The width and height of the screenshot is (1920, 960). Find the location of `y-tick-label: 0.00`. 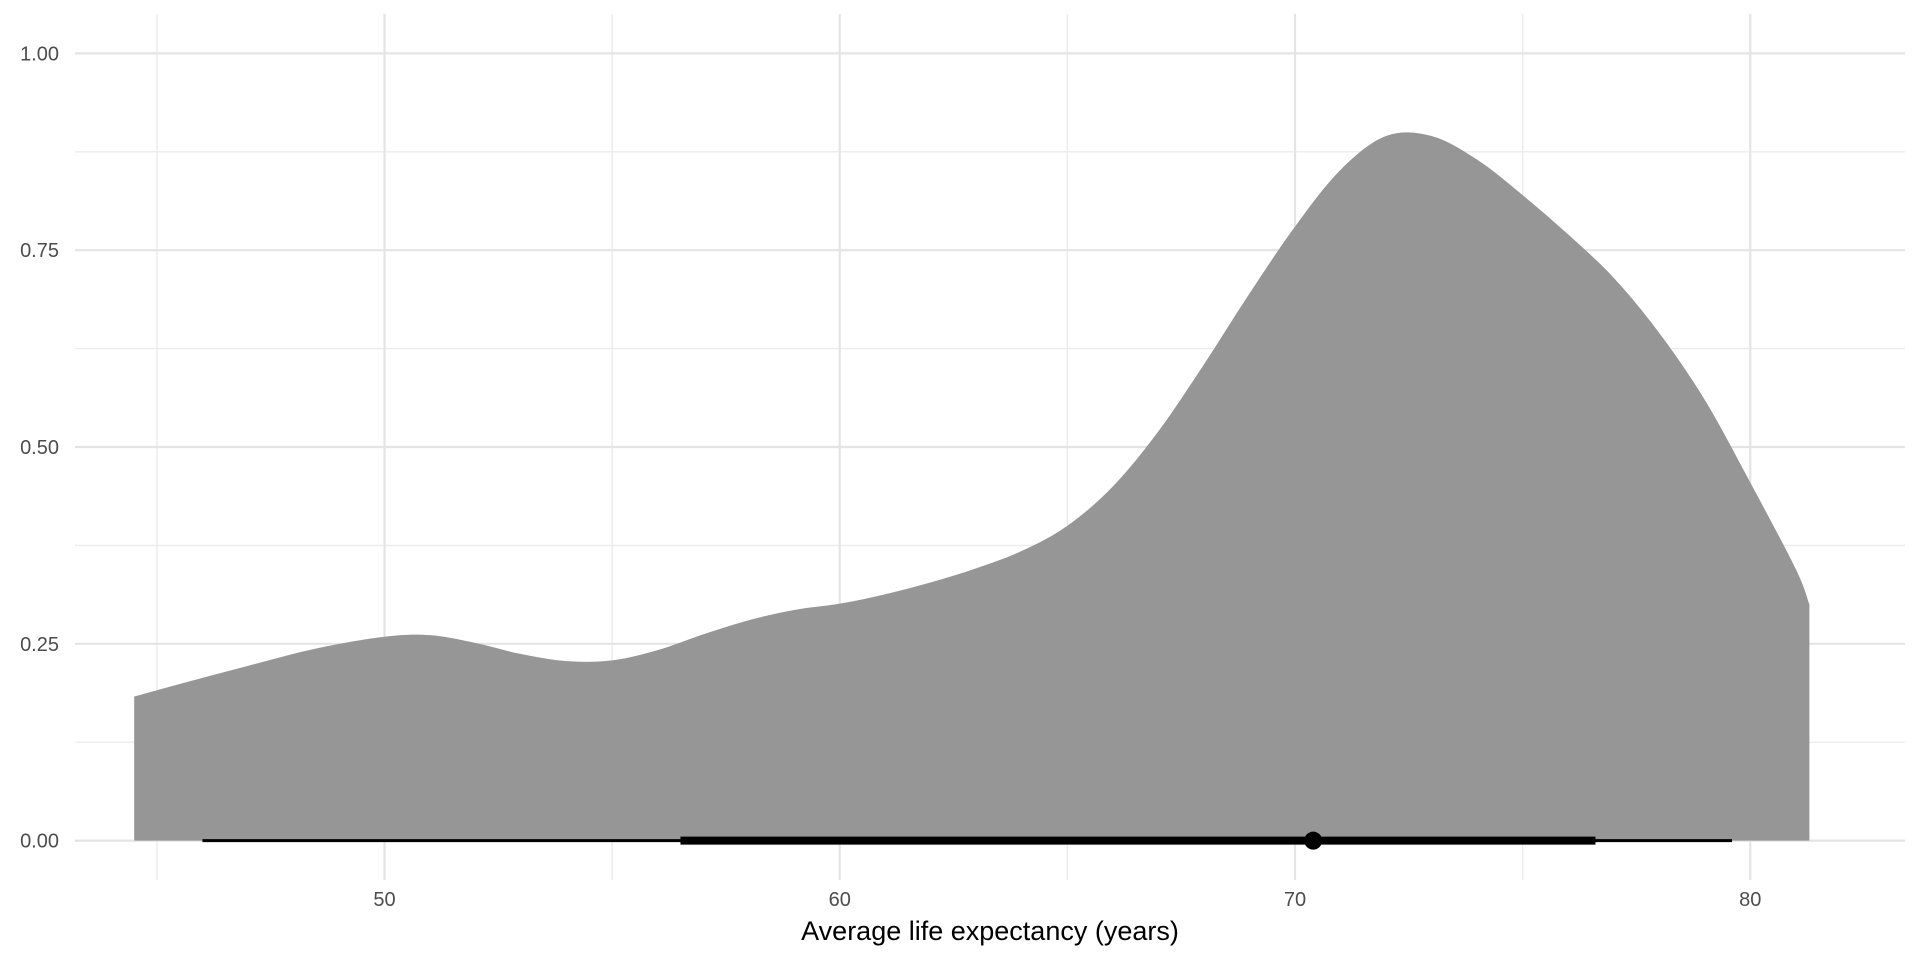

y-tick-label: 0.00 is located at coordinates (39, 842).